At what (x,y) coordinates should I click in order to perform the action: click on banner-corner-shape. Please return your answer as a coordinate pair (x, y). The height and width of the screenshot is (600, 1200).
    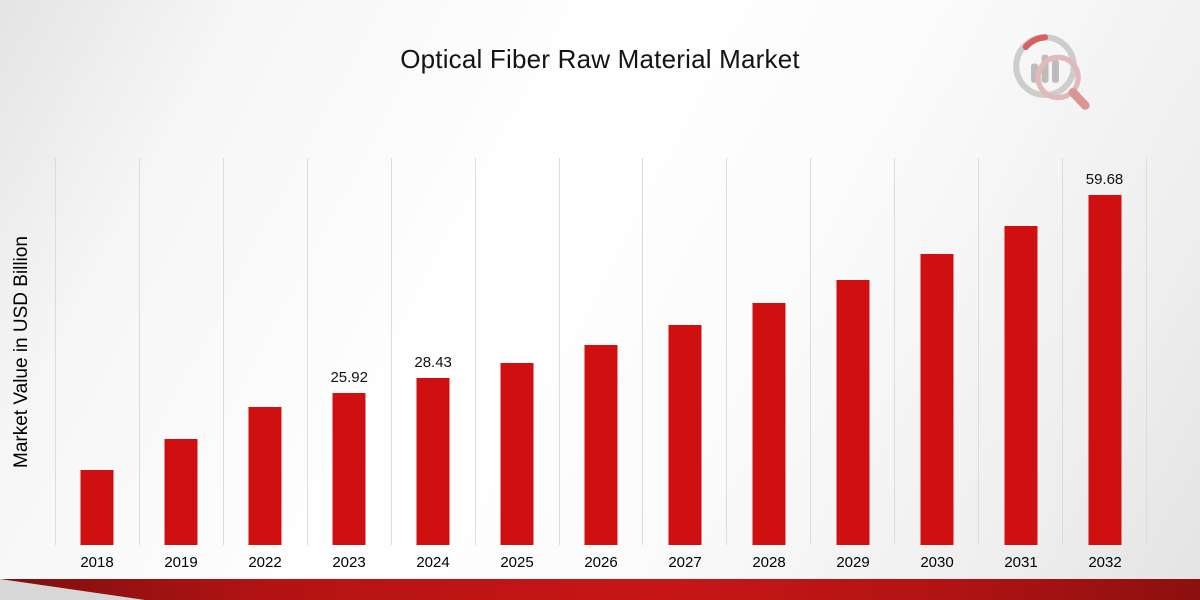
    Looking at the image, I should click on (72, 589).